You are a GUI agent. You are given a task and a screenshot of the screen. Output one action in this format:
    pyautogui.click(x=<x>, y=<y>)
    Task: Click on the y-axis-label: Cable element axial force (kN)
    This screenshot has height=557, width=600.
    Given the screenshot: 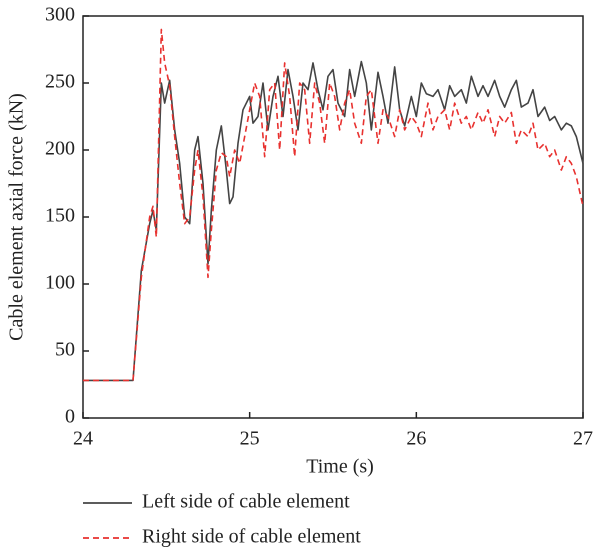 What is the action you would take?
    pyautogui.click(x=17, y=217)
    